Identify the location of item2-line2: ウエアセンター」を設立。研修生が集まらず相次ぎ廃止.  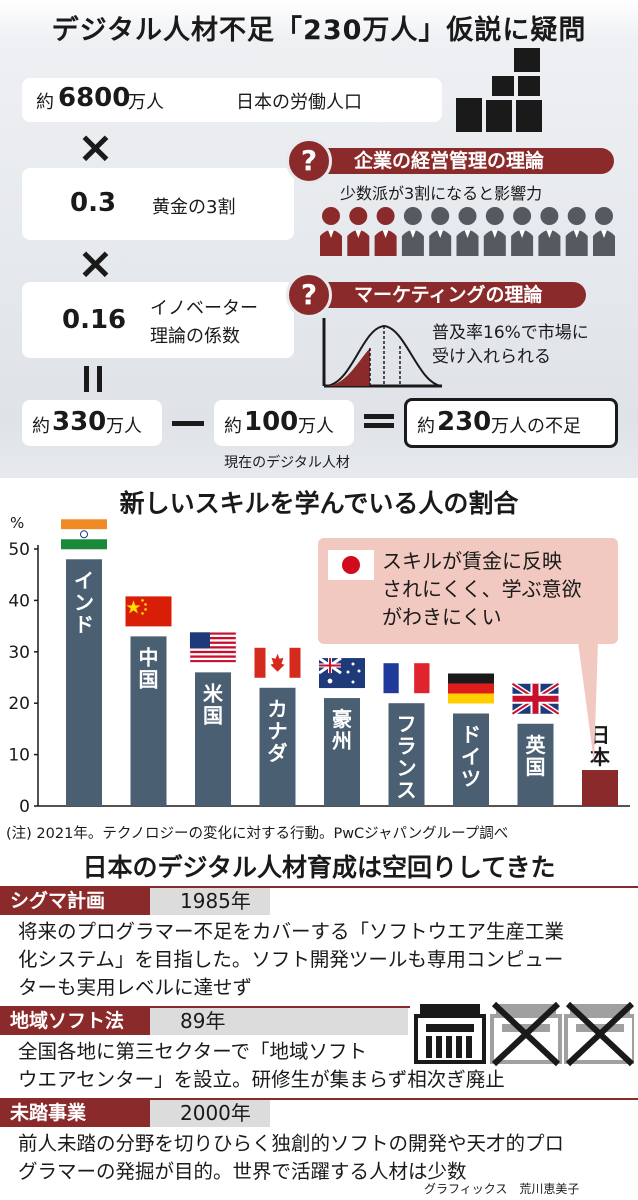
(261, 1079).